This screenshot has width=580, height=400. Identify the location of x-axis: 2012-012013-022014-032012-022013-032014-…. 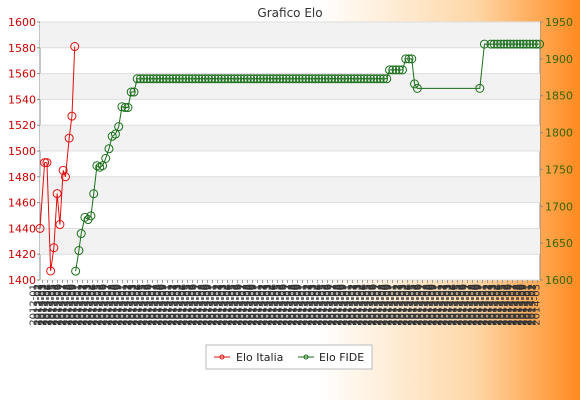
(286, 303).